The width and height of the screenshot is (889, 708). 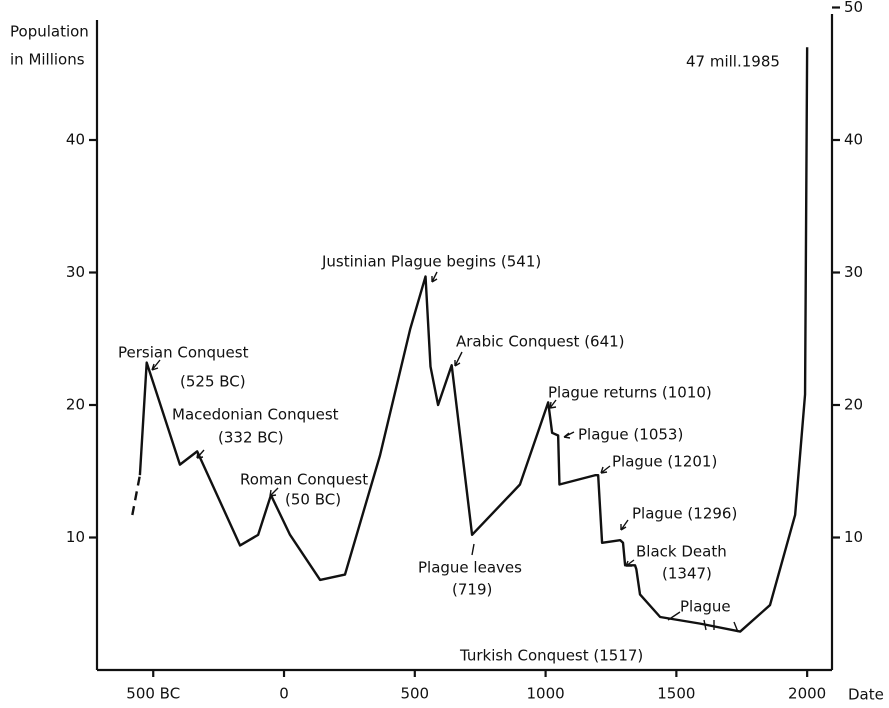 I want to click on x-tick-label: 1500, so click(x=676, y=694).